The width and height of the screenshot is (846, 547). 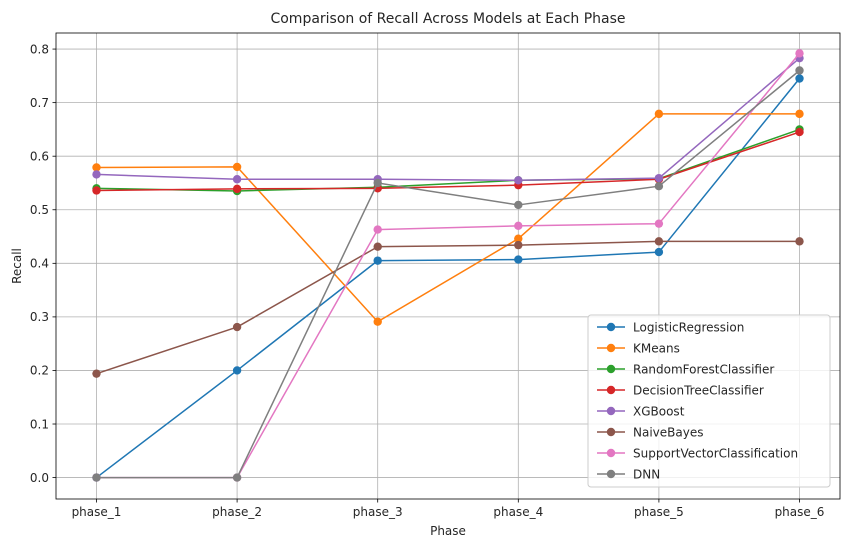 What do you see at coordinates (39, 424) in the screenshot?
I see `y-tick-label: 0.1` at bounding box center [39, 424].